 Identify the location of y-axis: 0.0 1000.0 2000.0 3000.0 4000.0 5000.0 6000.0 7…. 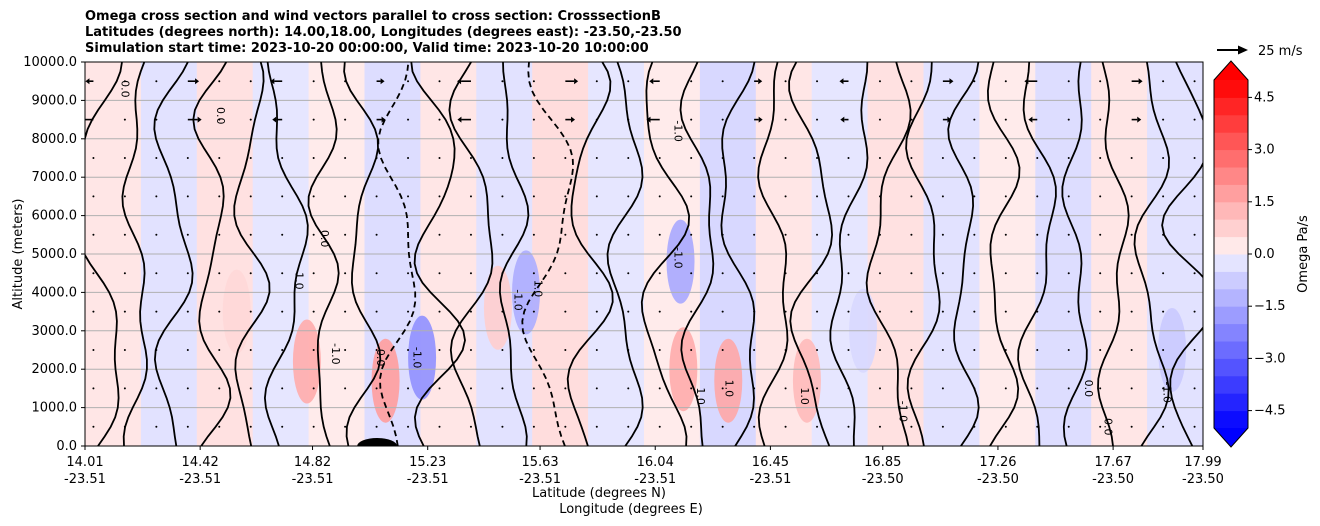
(54, 254).